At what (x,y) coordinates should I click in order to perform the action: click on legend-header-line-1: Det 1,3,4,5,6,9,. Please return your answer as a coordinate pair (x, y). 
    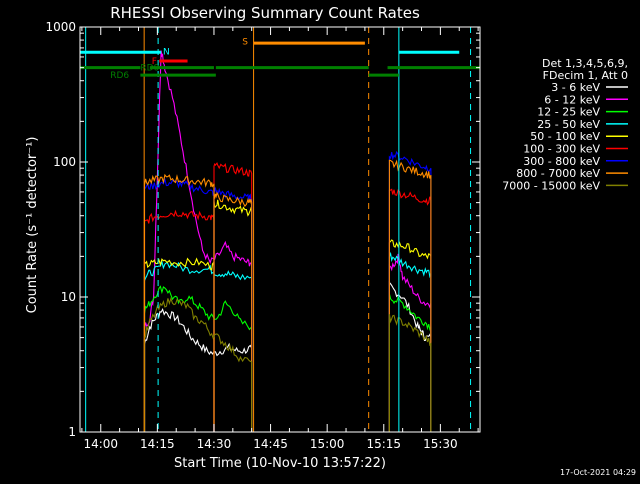
    Looking at the image, I should click on (585, 63).